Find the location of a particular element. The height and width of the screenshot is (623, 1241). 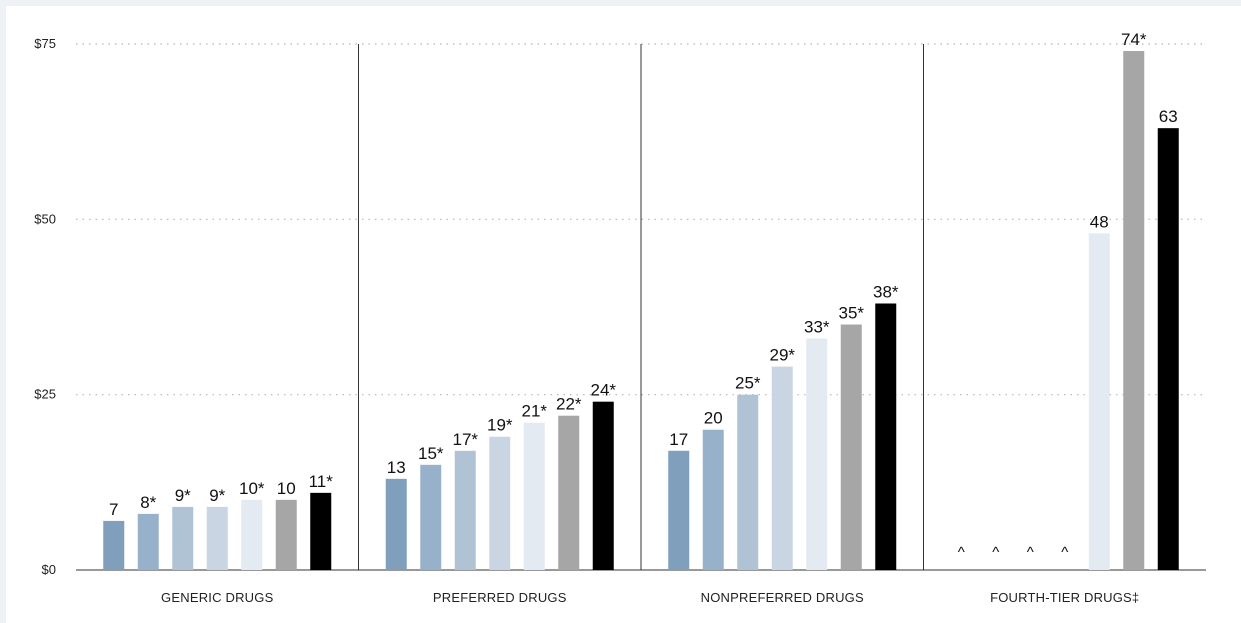

missing-marker-3-0: ^ is located at coordinates (961, 552).